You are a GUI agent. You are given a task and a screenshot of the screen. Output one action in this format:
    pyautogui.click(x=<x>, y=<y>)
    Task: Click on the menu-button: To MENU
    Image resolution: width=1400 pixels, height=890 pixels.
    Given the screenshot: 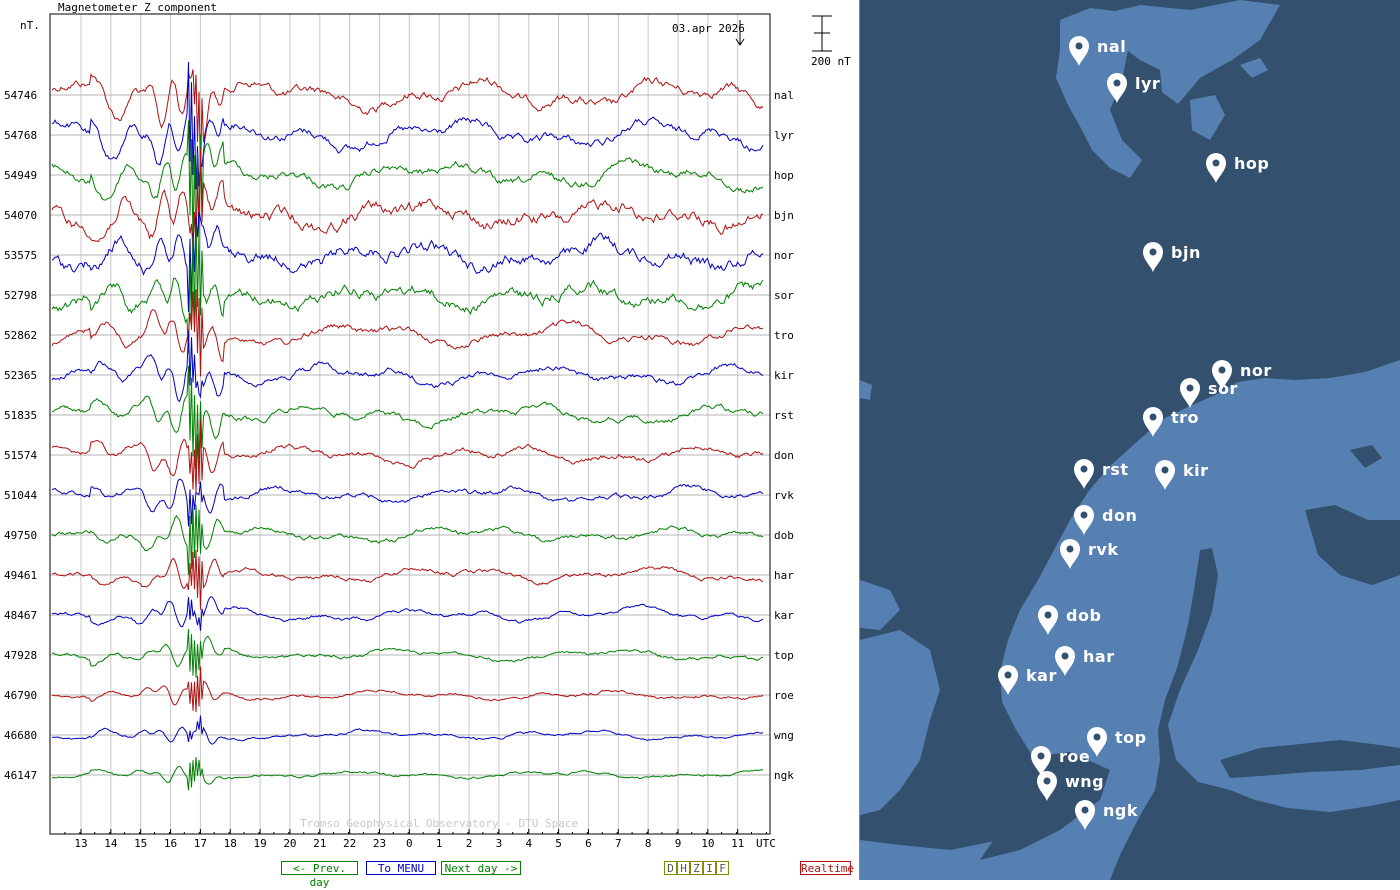 What is the action you would take?
    pyautogui.click(x=401, y=868)
    